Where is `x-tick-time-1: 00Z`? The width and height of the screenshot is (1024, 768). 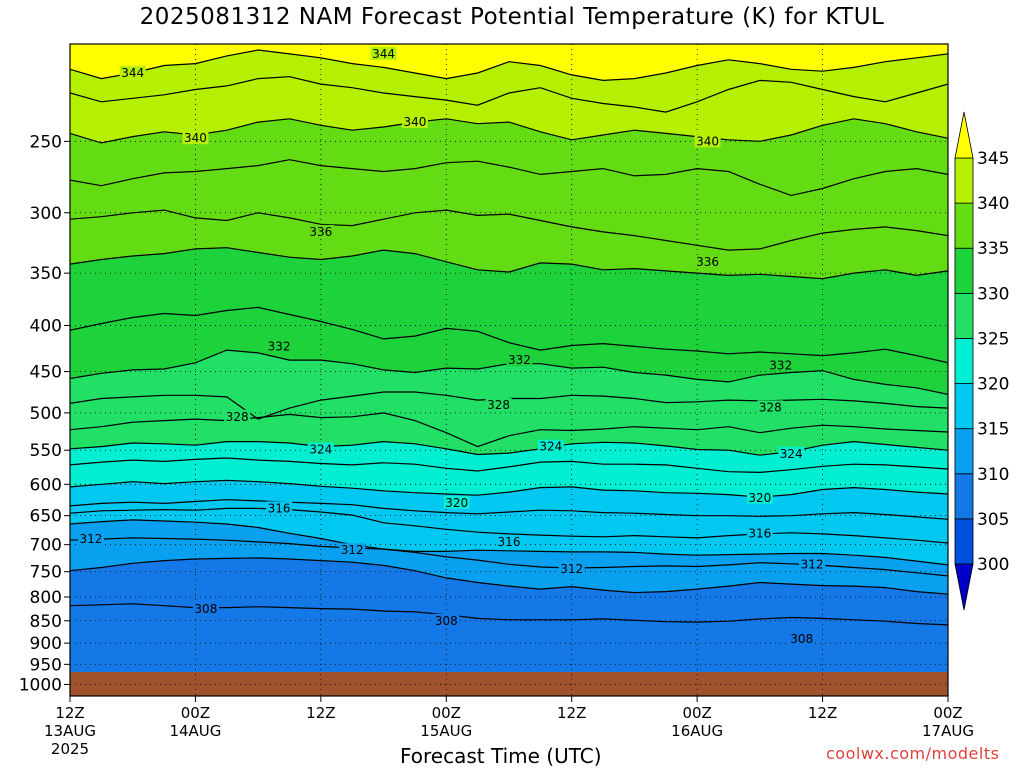
x-tick-time-1: 00Z is located at coordinates (195, 713).